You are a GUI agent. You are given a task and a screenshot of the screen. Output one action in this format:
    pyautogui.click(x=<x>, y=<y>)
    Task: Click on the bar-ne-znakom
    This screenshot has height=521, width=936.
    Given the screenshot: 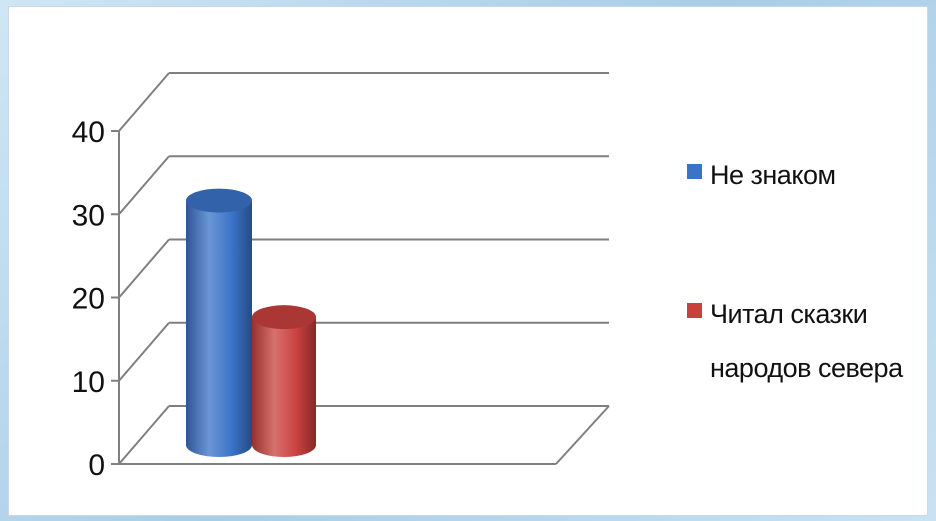 What is the action you would take?
    pyautogui.click(x=219, y=328)
    